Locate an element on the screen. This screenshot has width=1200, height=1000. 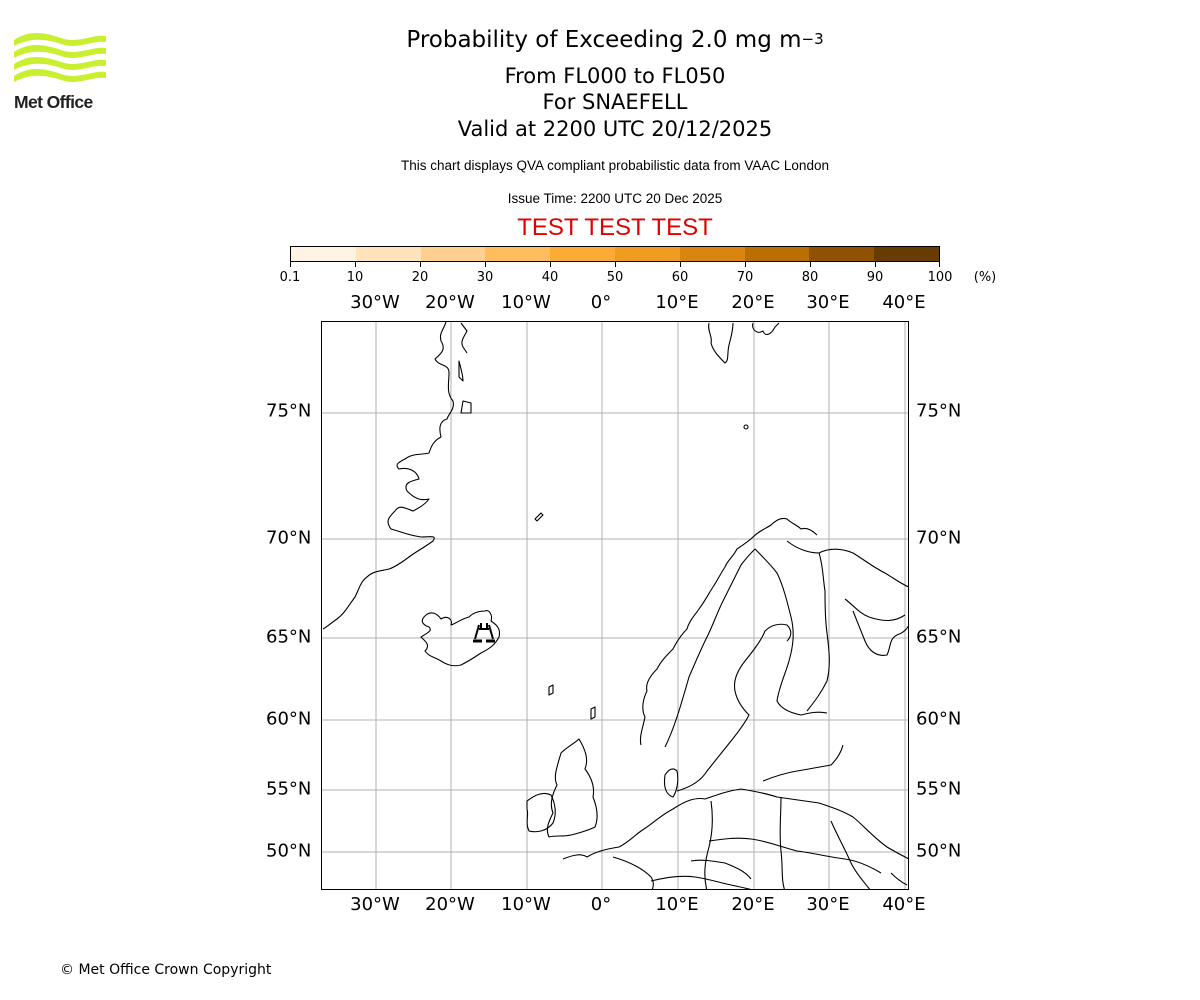
colorbar-label: 20 is located at coordinates (420, 277).